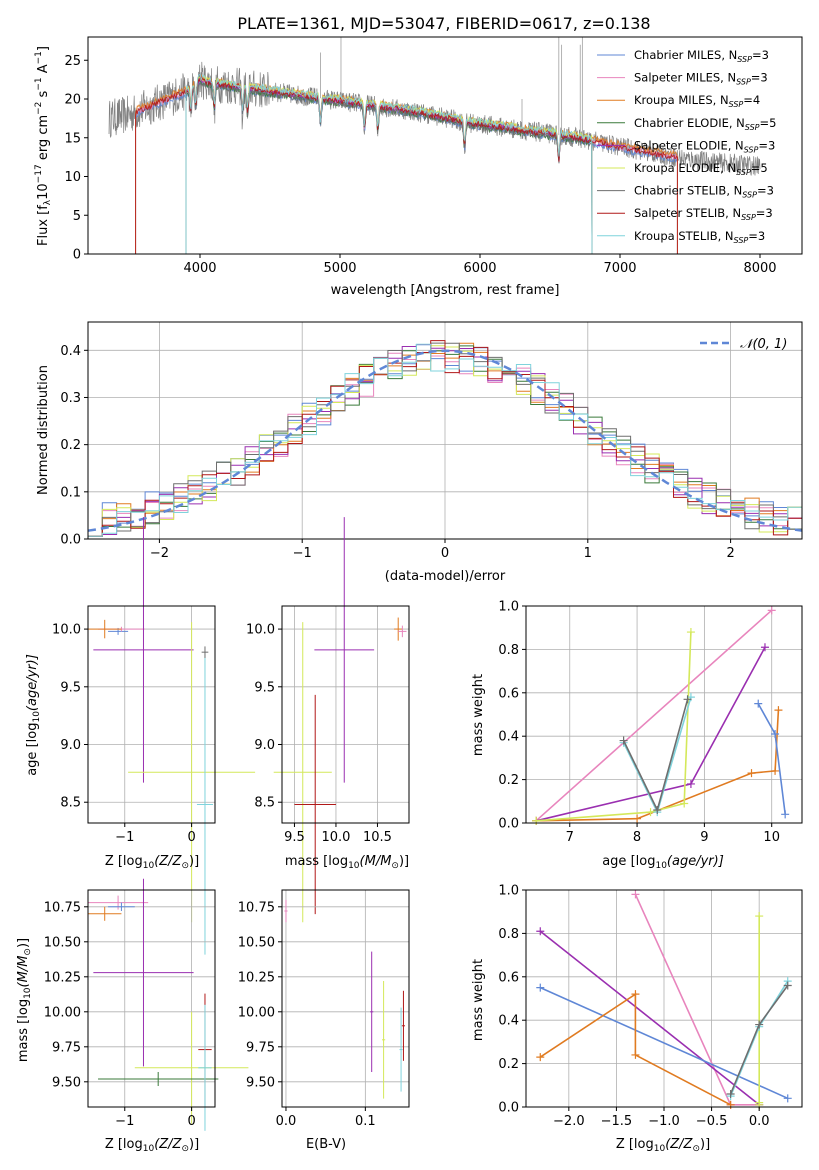  I want to click on weight-line-salpeter_miles, so click(654, 715).